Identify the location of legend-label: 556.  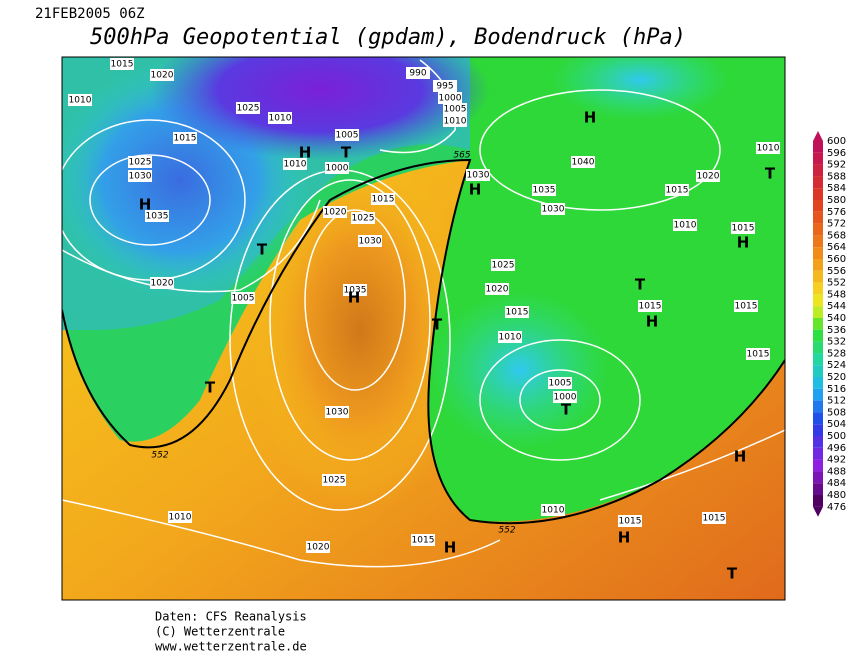
(836, 271).